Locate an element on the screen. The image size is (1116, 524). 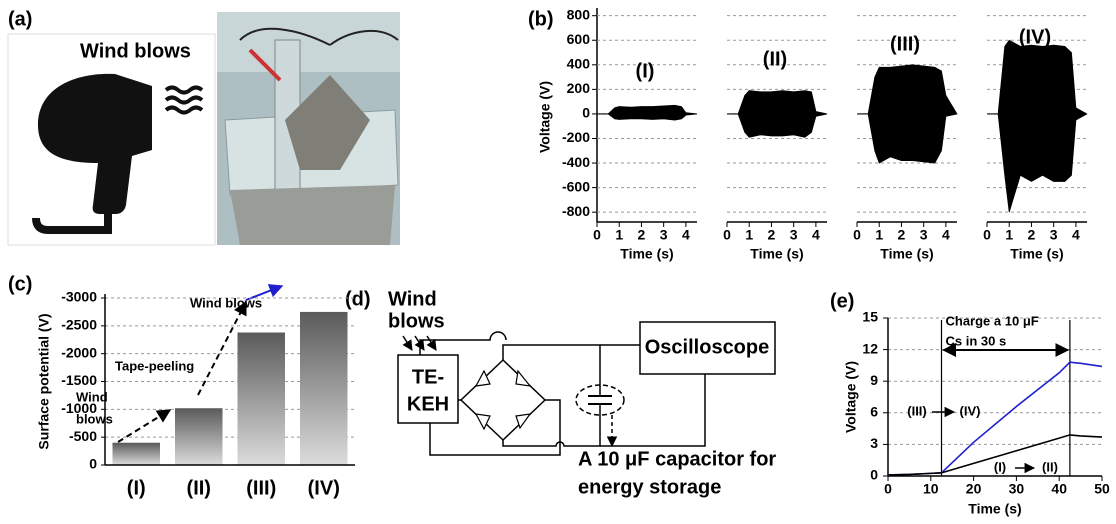
teh-label: TE- is located at coordinates (428, 377).